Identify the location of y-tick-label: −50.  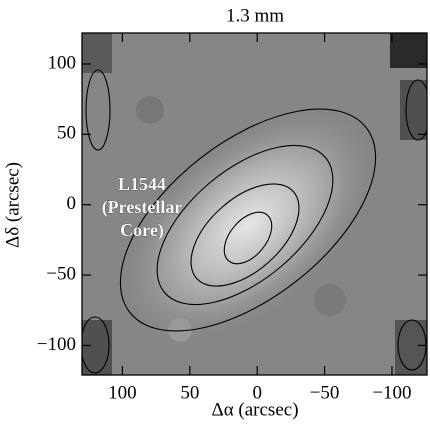
(61, 273).